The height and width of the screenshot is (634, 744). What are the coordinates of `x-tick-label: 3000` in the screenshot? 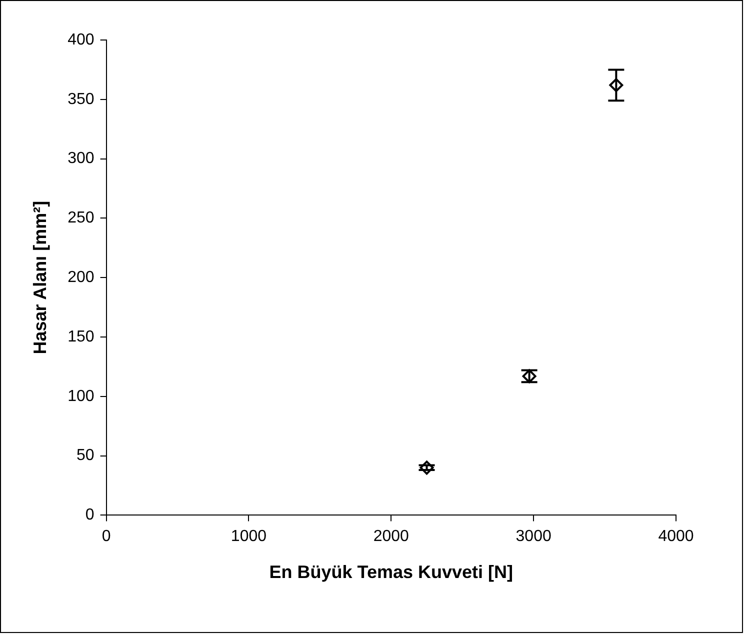 It's located at (534, 537).